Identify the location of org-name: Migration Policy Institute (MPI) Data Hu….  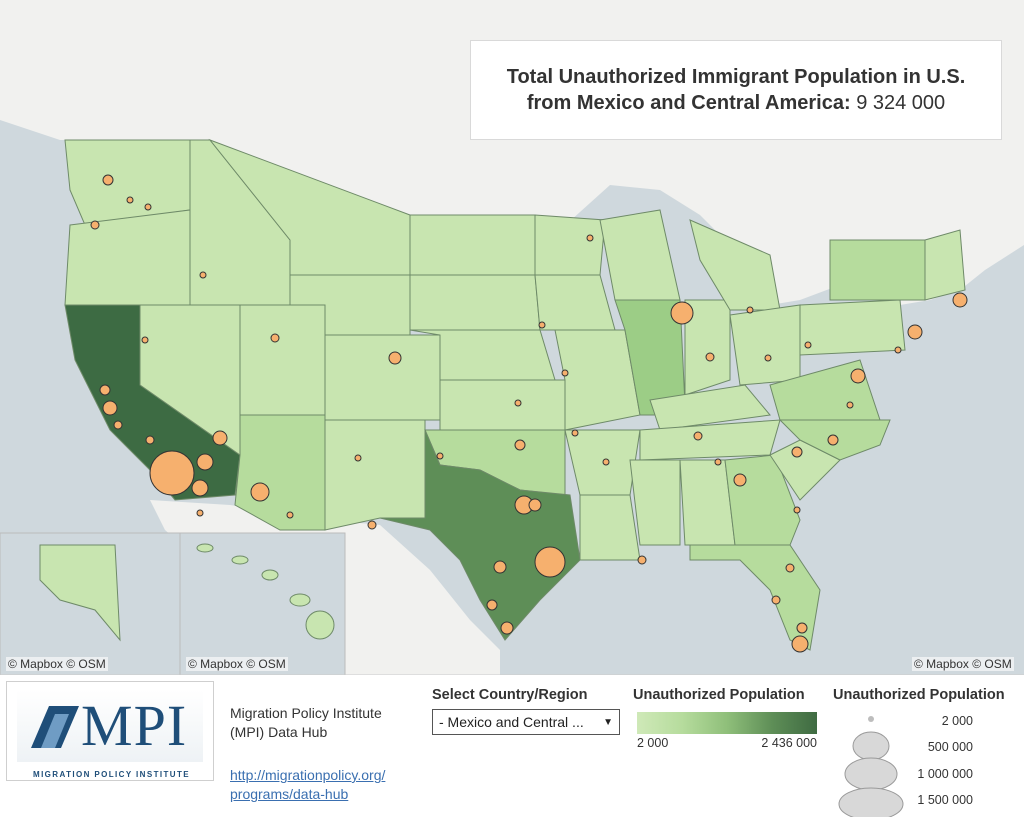
(306, 722).